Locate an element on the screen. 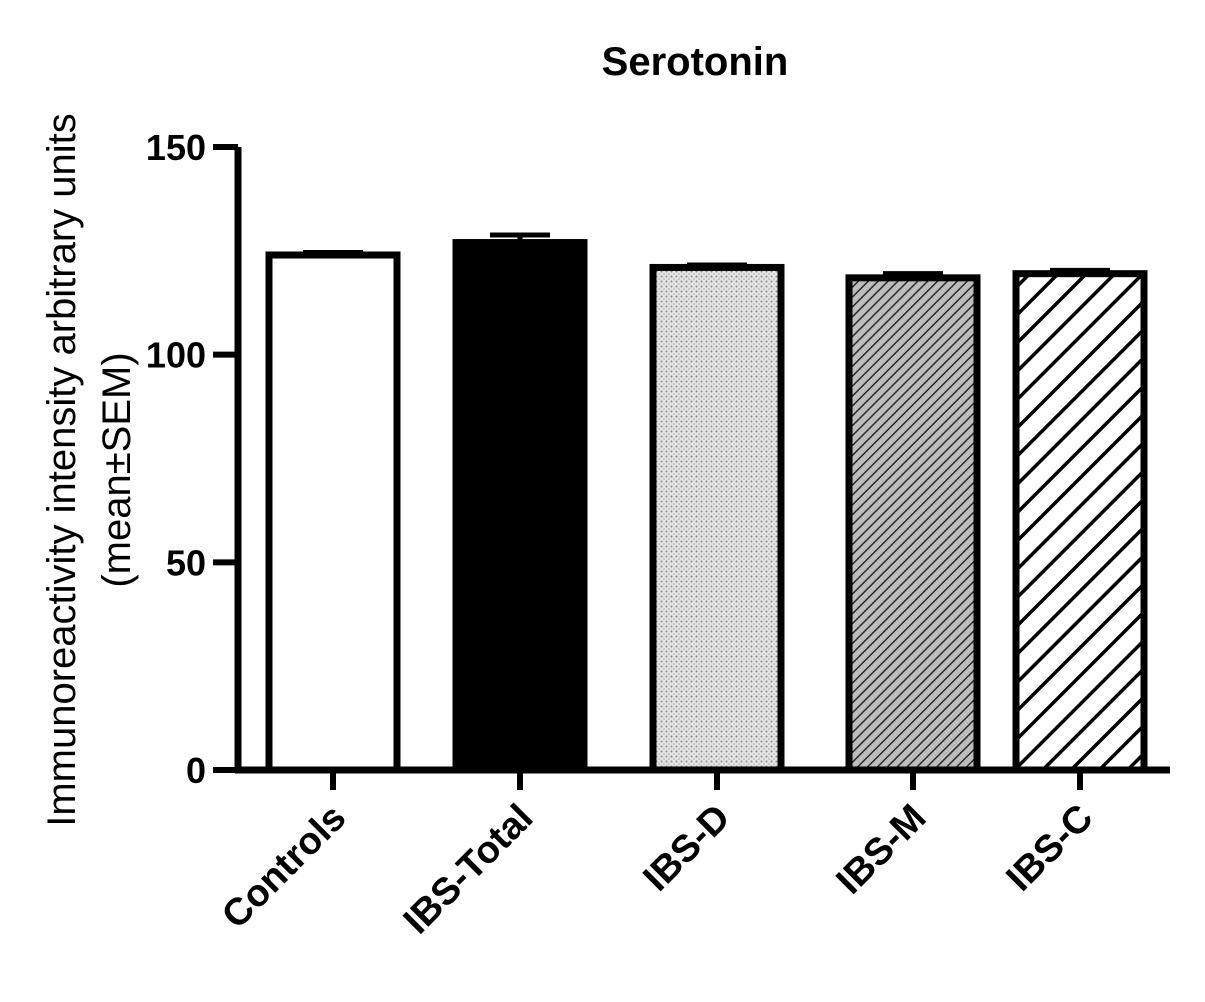  x-tick-label-ibs-total: IBS-Total is located at coordinates (469, 870).